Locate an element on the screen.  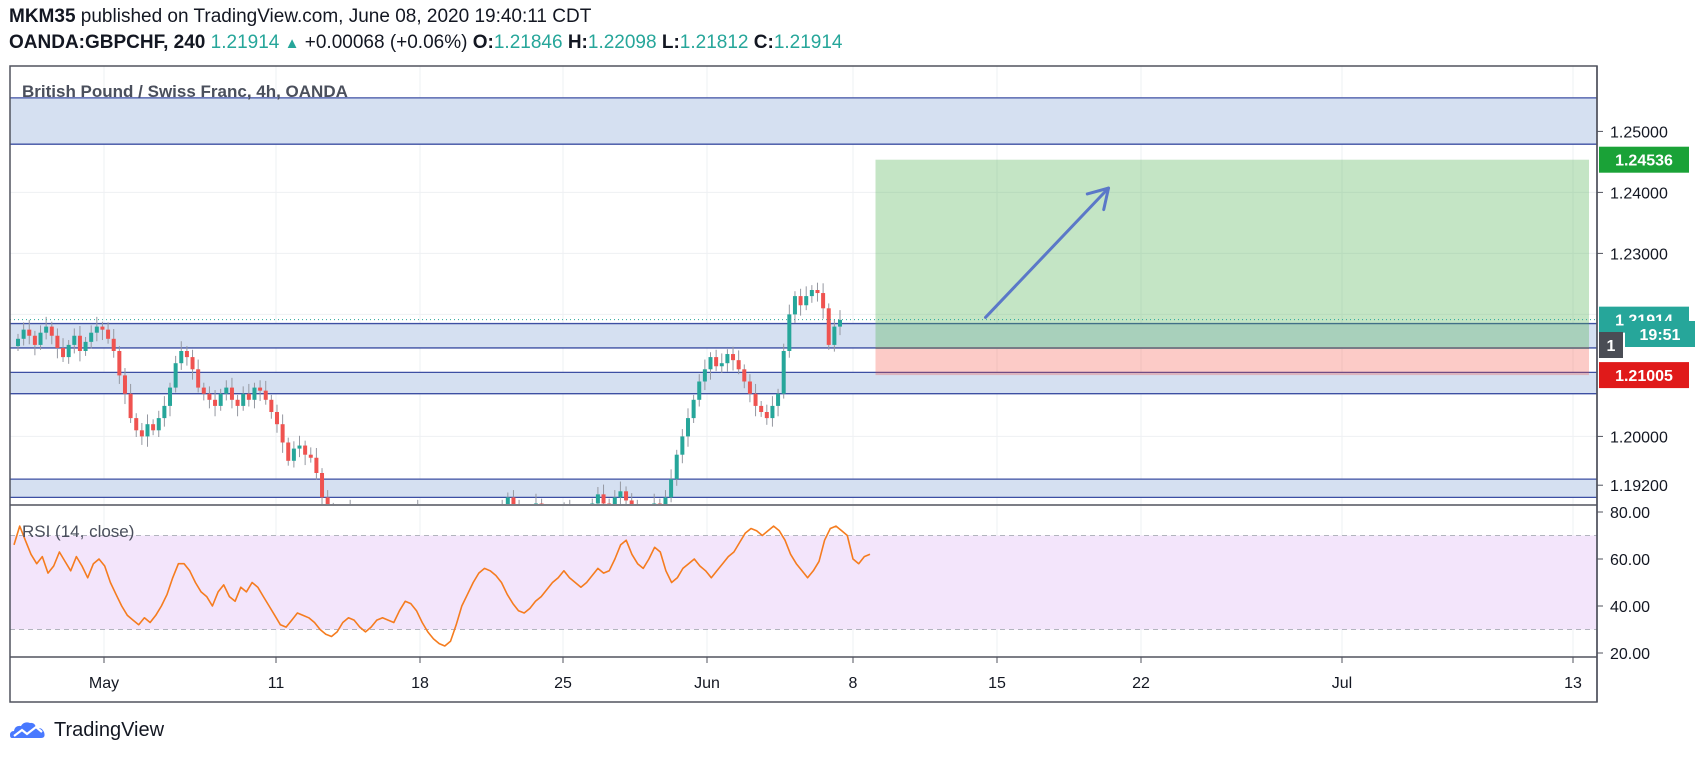
tradingview-logo: TradingView is located at coordinates (86, 730).